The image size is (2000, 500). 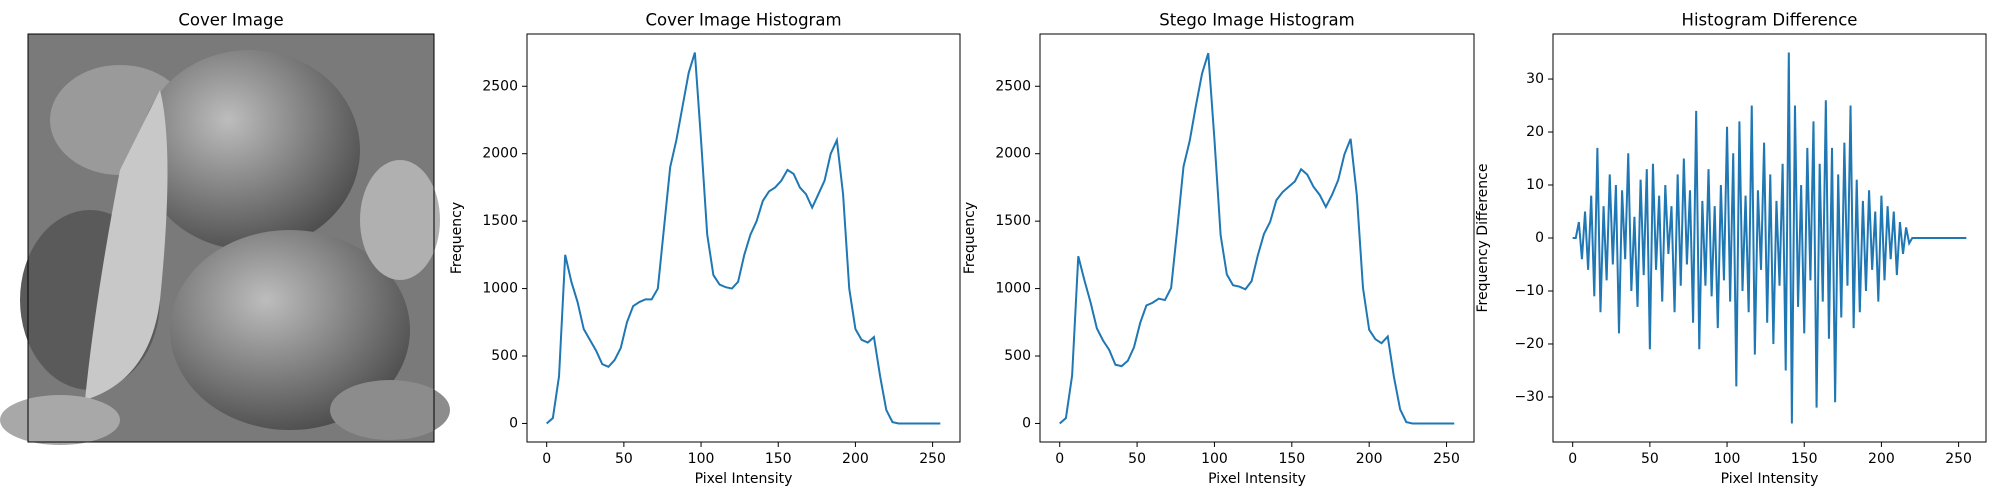 What do you see at coordinates (743, 20) in the screenshot?
I see `chart-title: Cover Image Histogram` at bounding box center [743, 20].